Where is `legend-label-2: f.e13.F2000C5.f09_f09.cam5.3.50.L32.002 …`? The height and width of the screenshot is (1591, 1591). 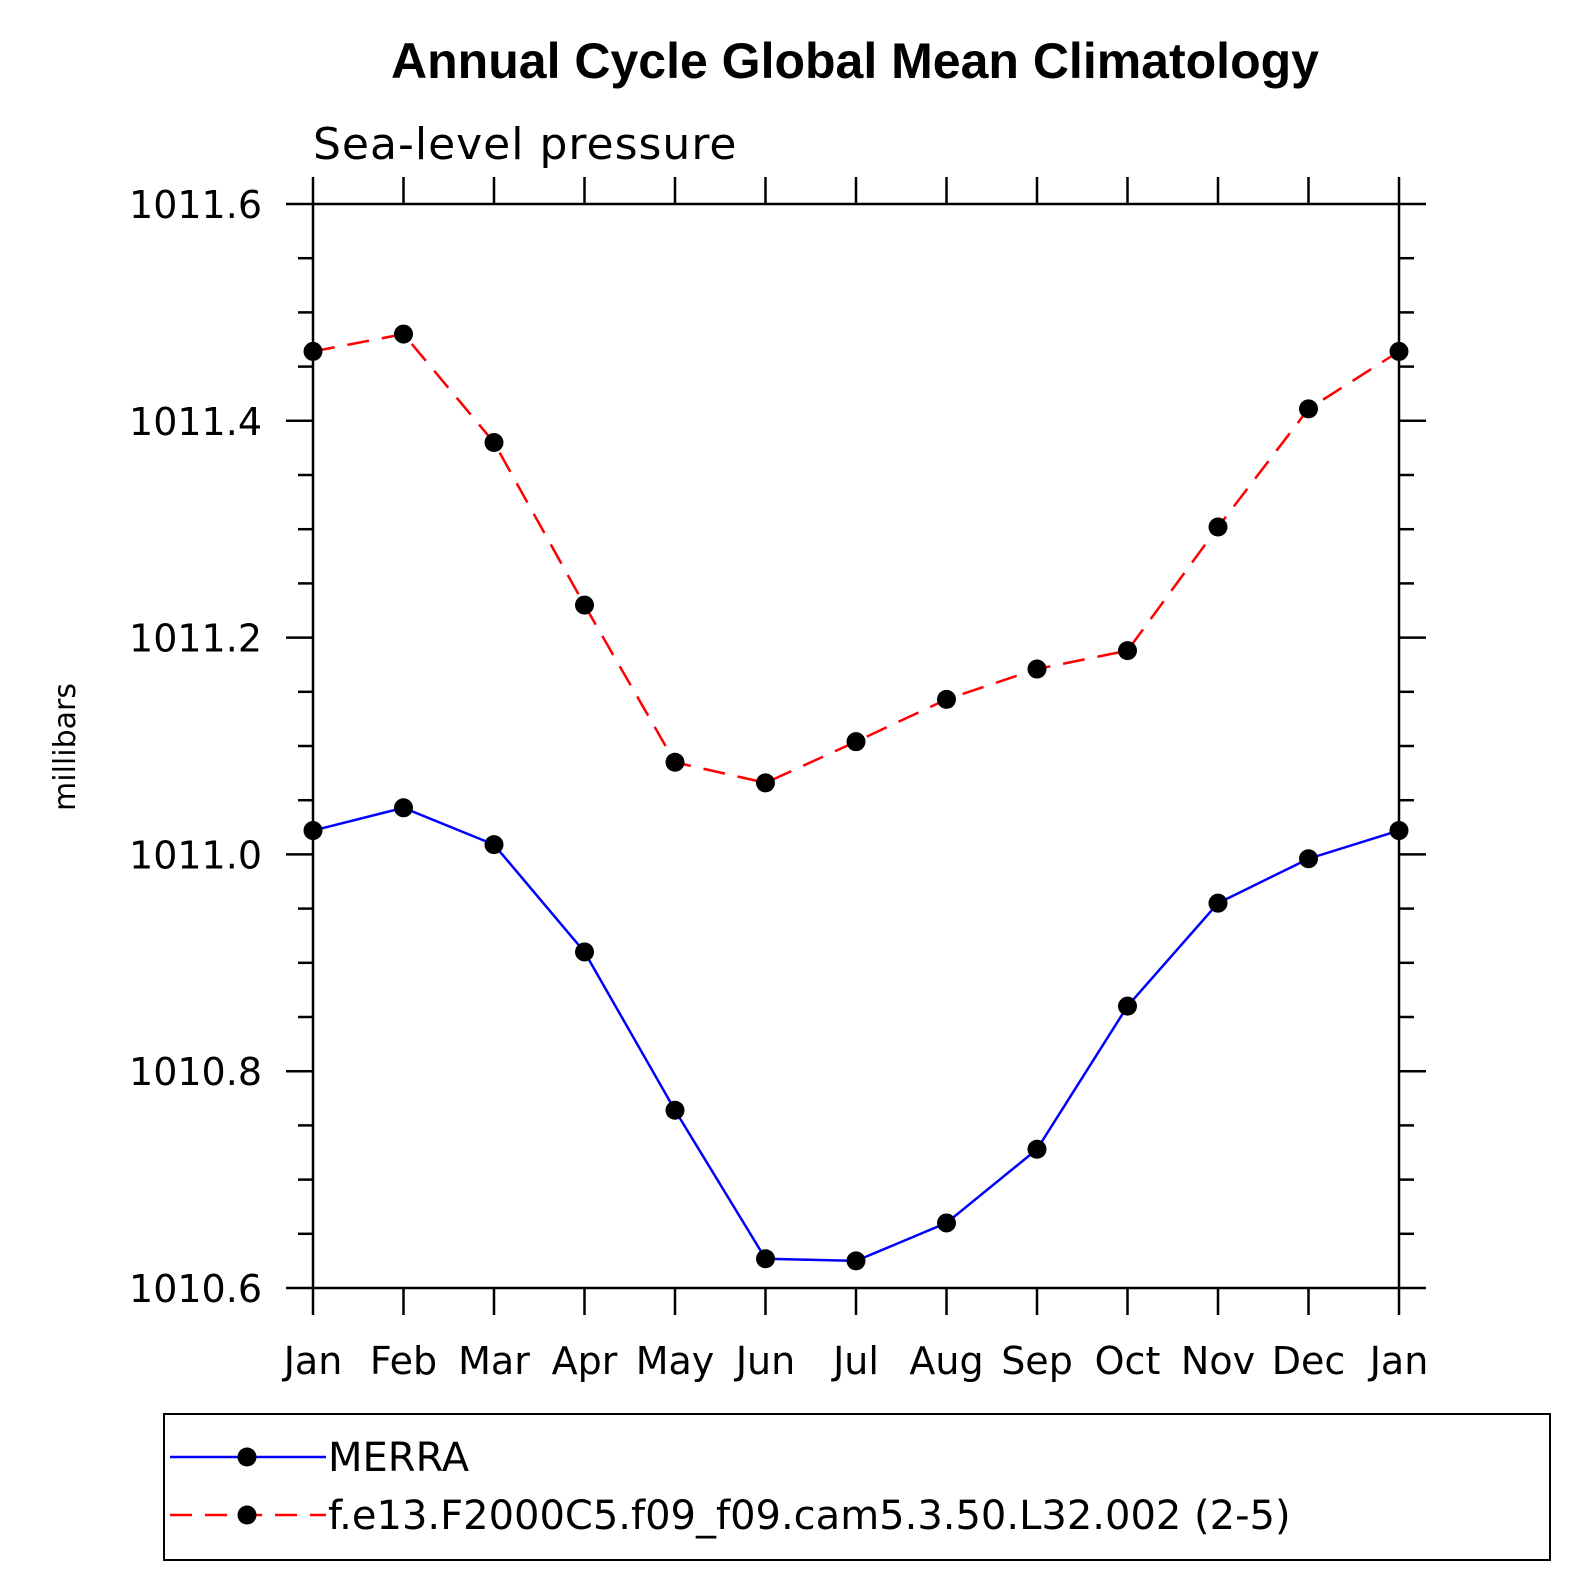
legend-label-2: f.e13.F2000C5.f09_f09.cam5.3.50.L32.002 … is located at coordinates (809, 1516).